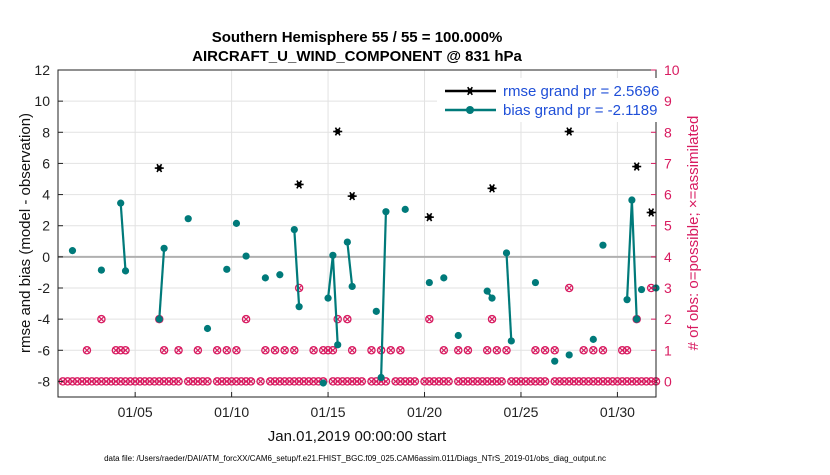 This screenshot has width=830, height=475. What do you see at coordinates (357, 436) in the screenshot?
I see `x-axis-label: Jan.01,2019 00:00:00 start` at bounding box center [357, 436].